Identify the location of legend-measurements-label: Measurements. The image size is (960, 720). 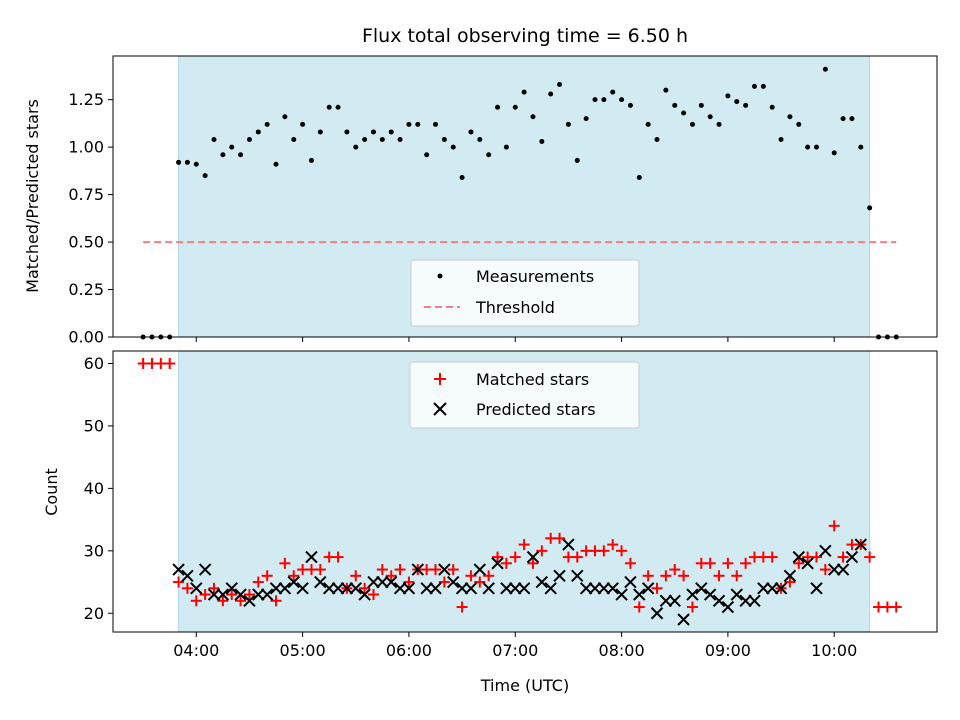
(535, 276).